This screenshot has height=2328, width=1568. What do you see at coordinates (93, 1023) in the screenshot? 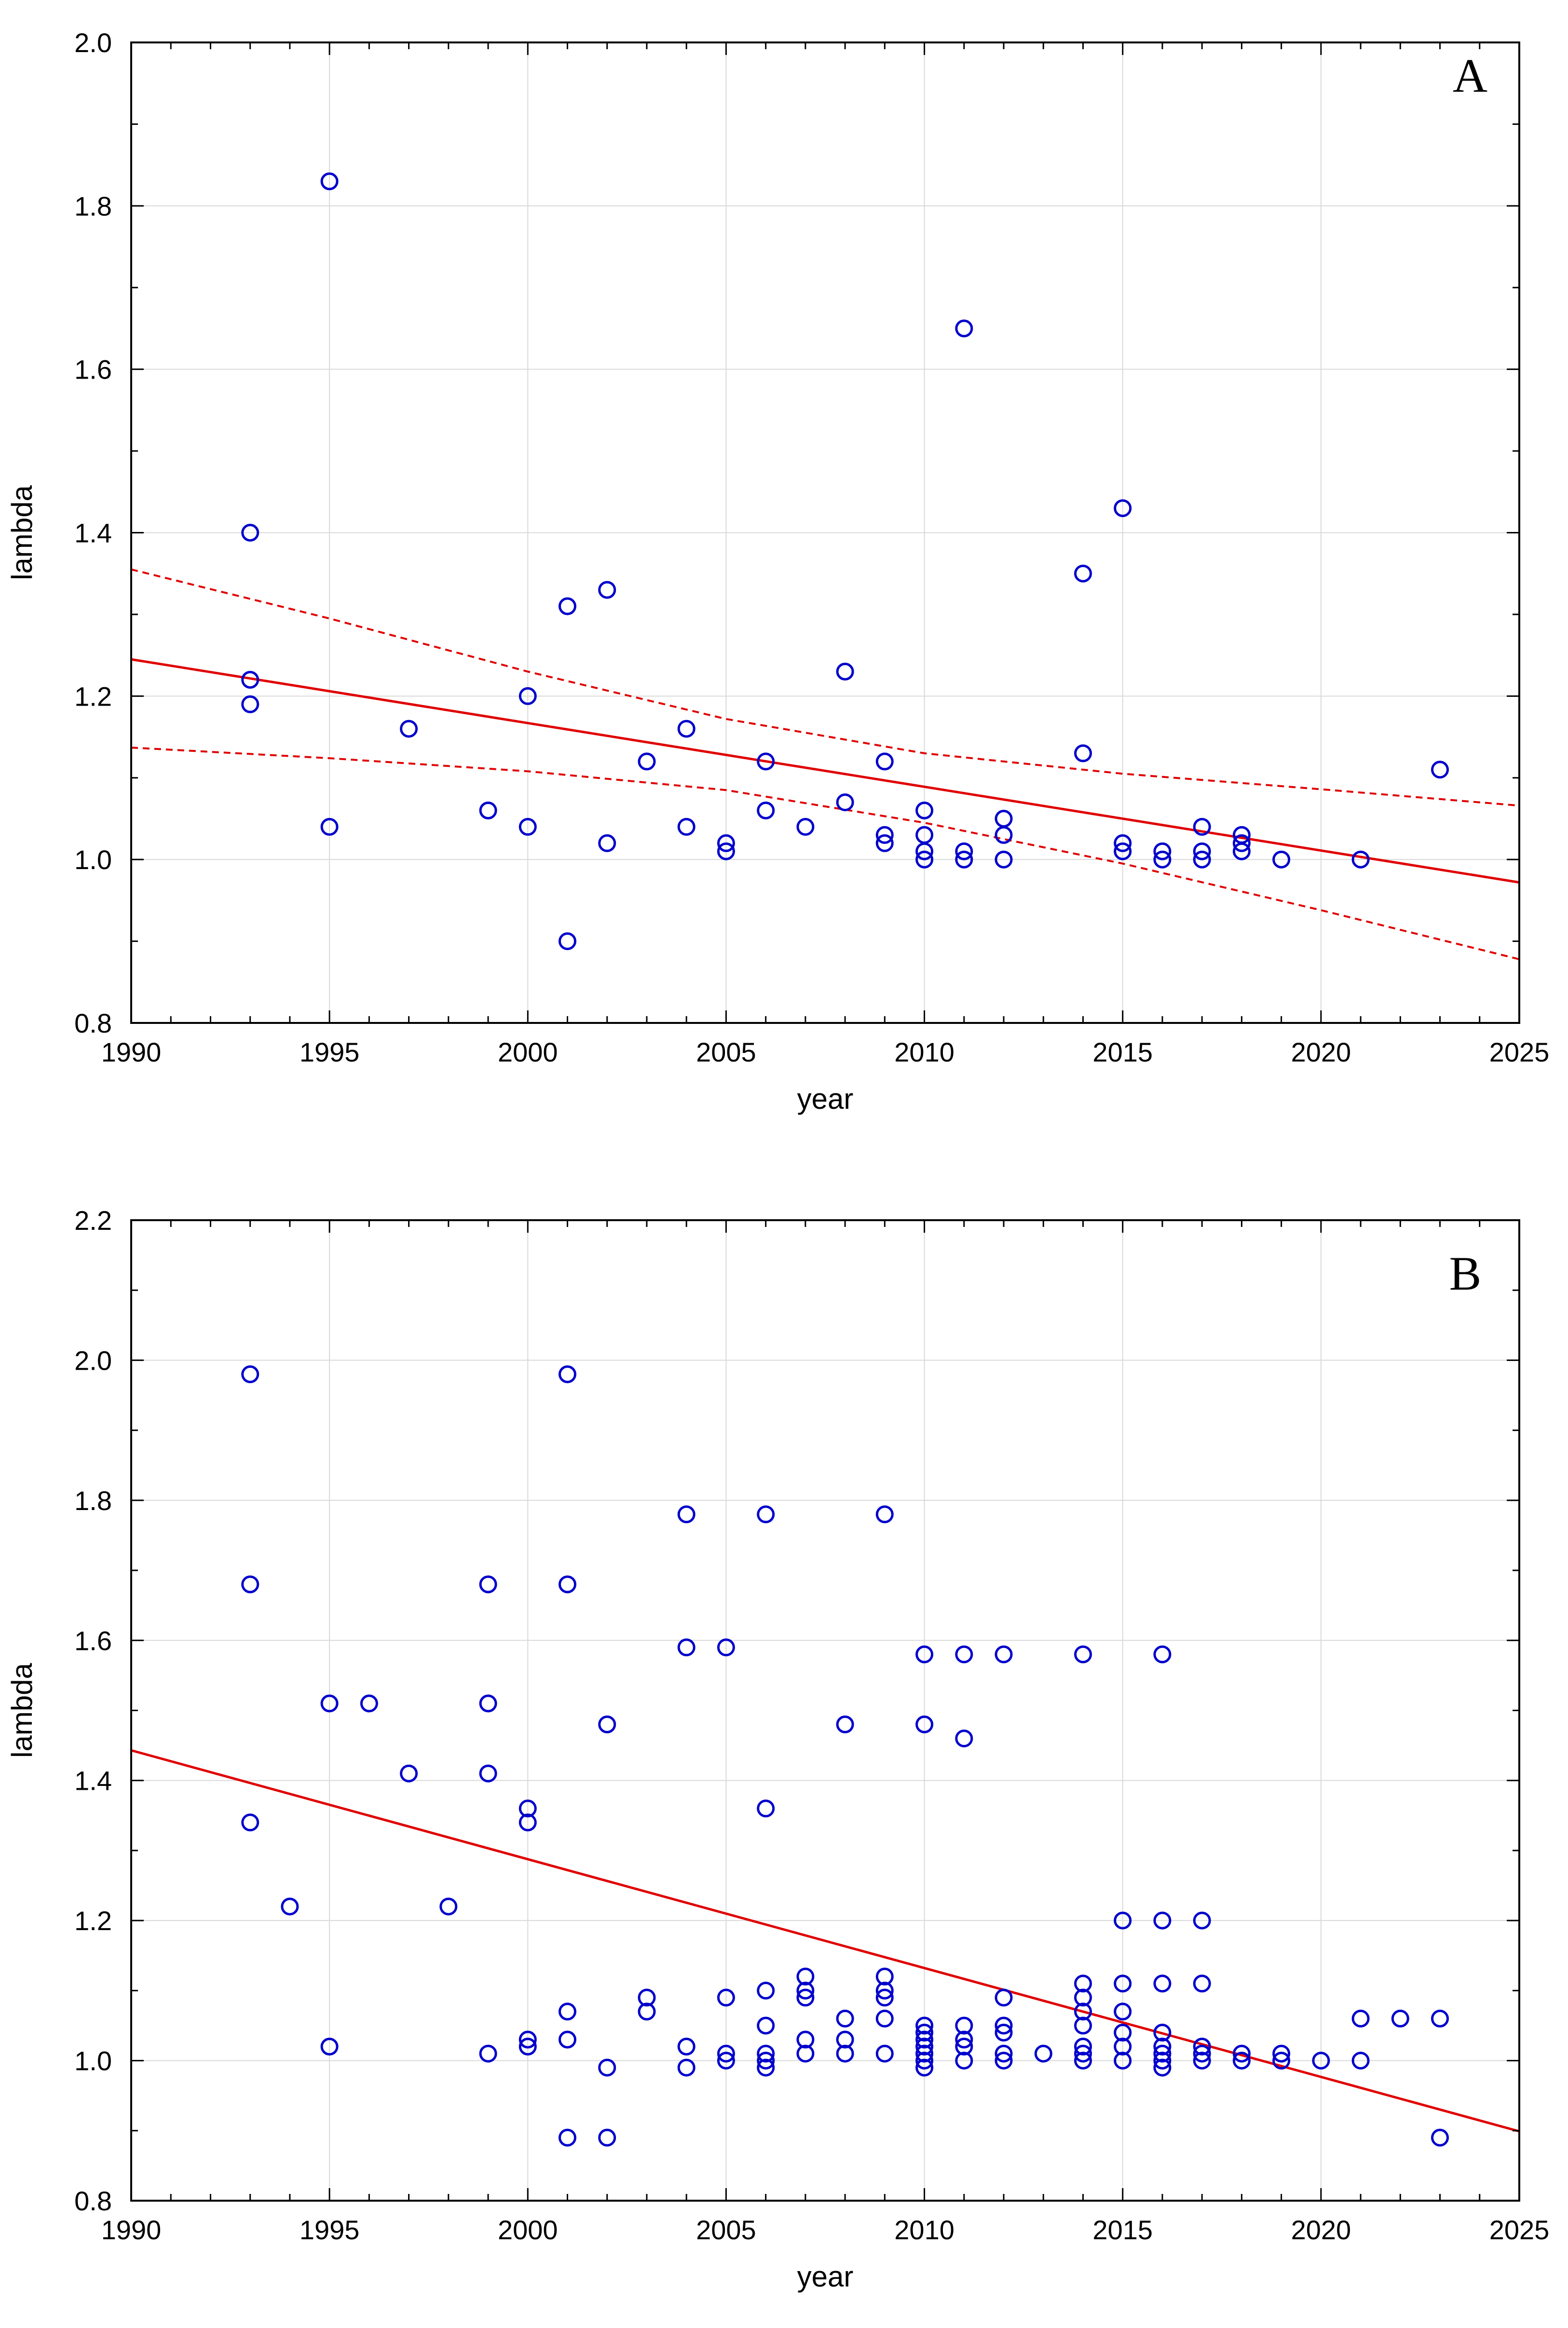
I see `panel-a-y-tick-label: 0.8` at bounding box center [93, 1023].